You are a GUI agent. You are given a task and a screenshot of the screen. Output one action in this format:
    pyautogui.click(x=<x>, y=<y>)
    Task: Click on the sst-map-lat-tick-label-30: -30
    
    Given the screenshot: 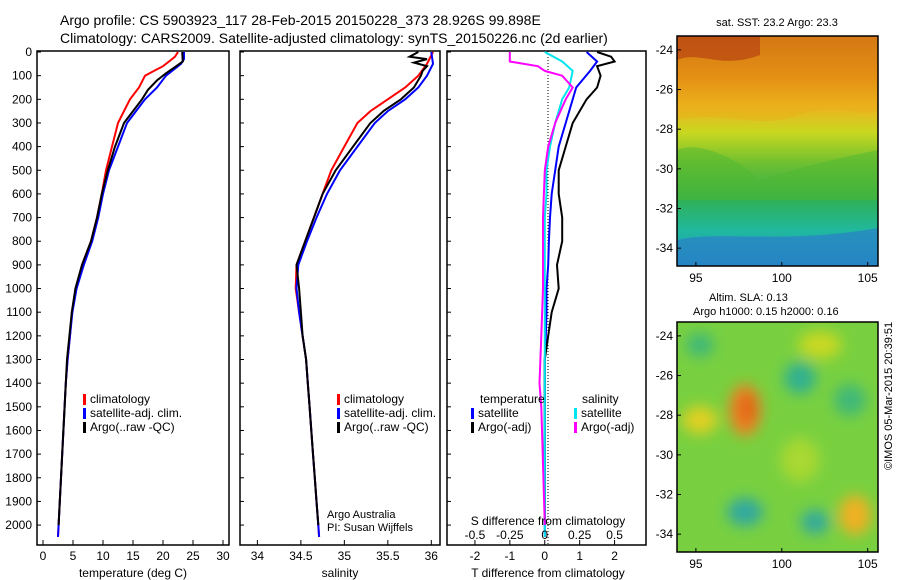 What is the action you would take?
    pyautogui.click(x=665, y=169)
    